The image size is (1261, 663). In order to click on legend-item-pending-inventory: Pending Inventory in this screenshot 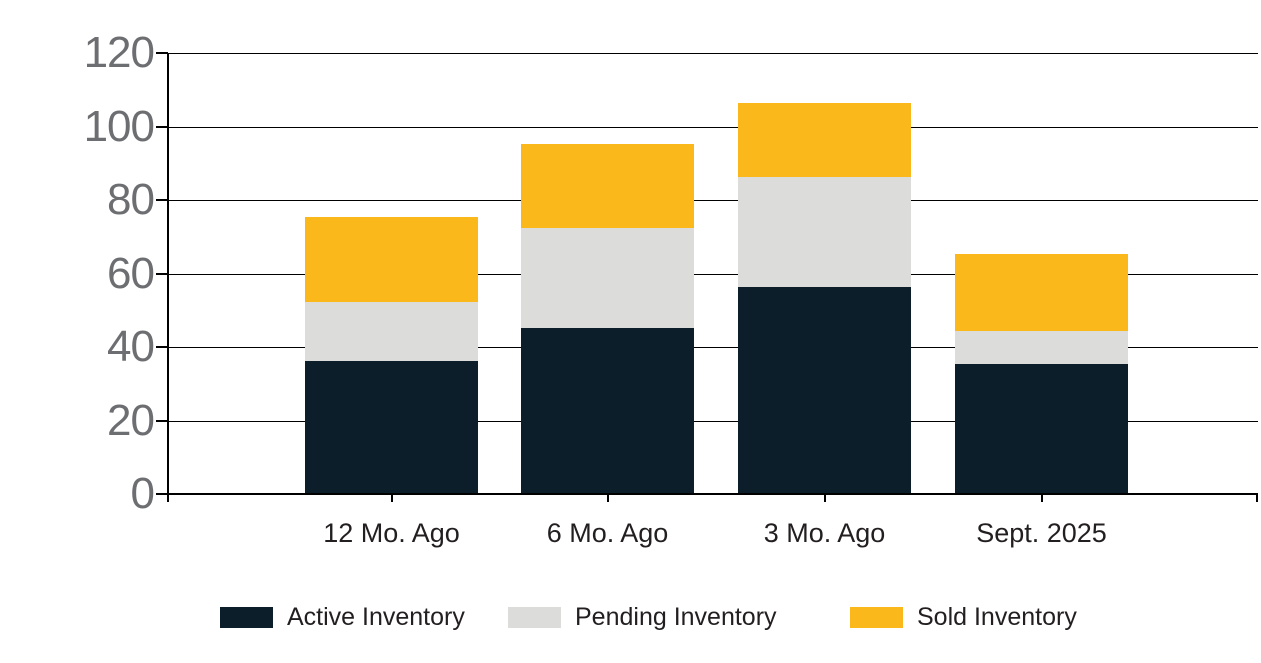, I will do `click(642, 617)`.